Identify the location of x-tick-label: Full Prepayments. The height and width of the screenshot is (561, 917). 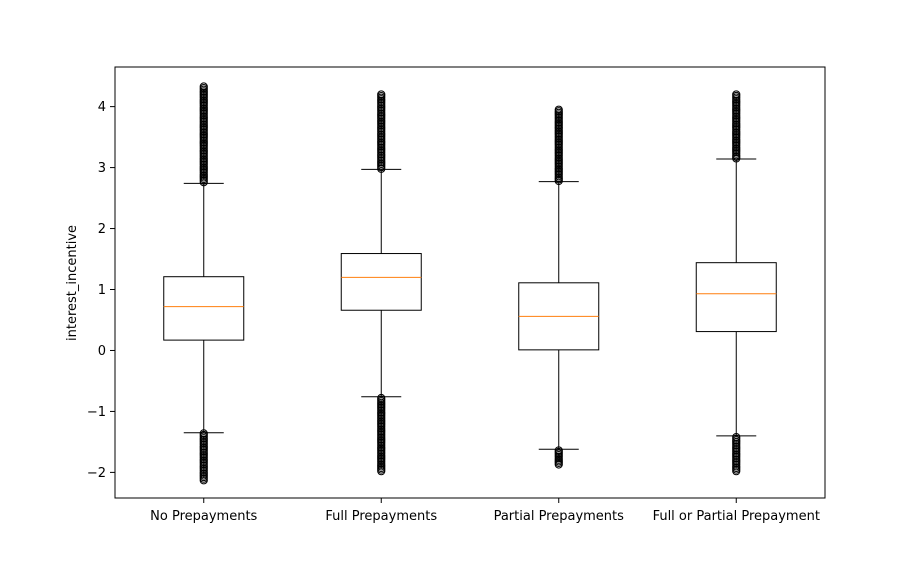
(381, 516).